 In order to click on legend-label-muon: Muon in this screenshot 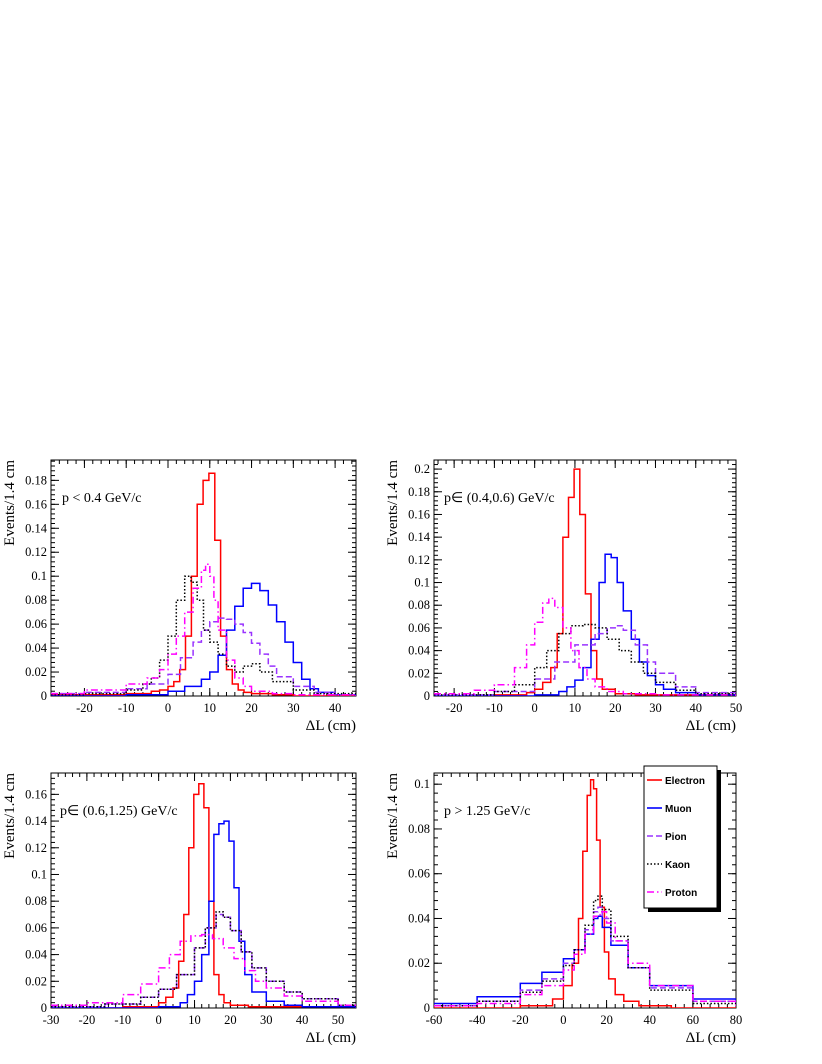, I will do `click(678, 809)`.